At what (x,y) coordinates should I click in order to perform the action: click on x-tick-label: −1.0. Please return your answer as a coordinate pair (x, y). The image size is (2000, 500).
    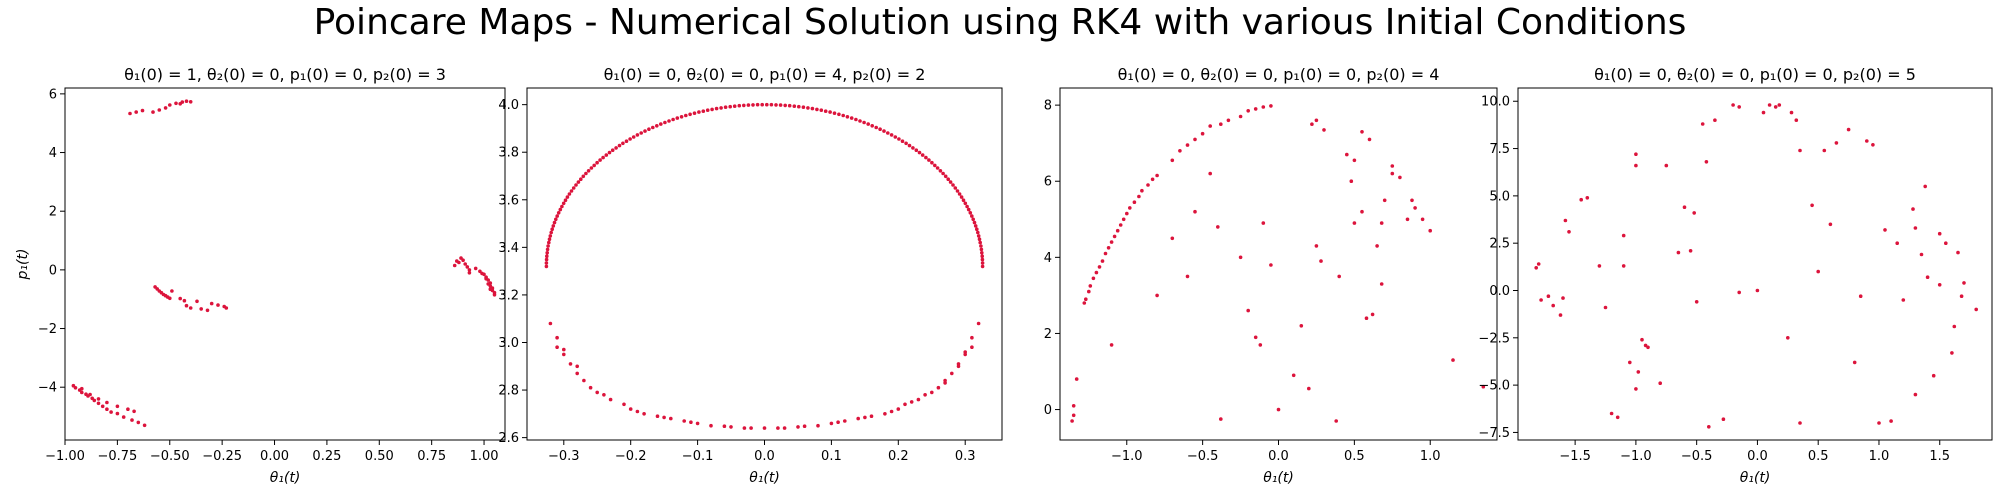
    Looking at the image, I should click on (1636, 456).